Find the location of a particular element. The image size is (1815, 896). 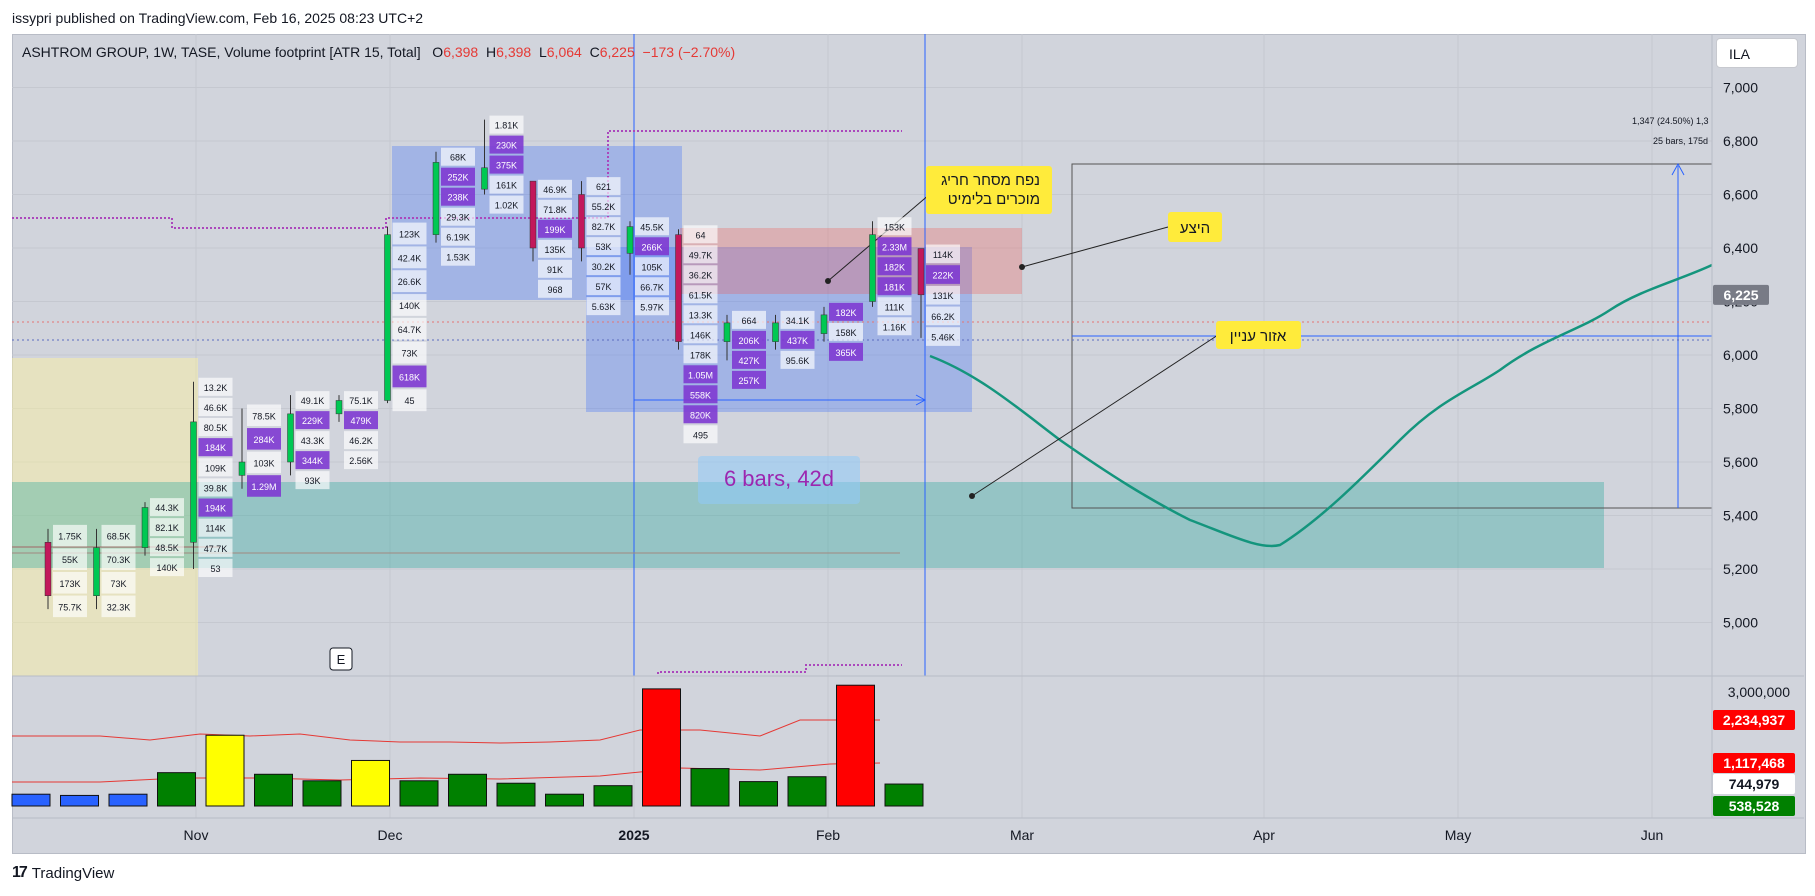

footprint-value: 1.05M is located at coordinates (700, 375).